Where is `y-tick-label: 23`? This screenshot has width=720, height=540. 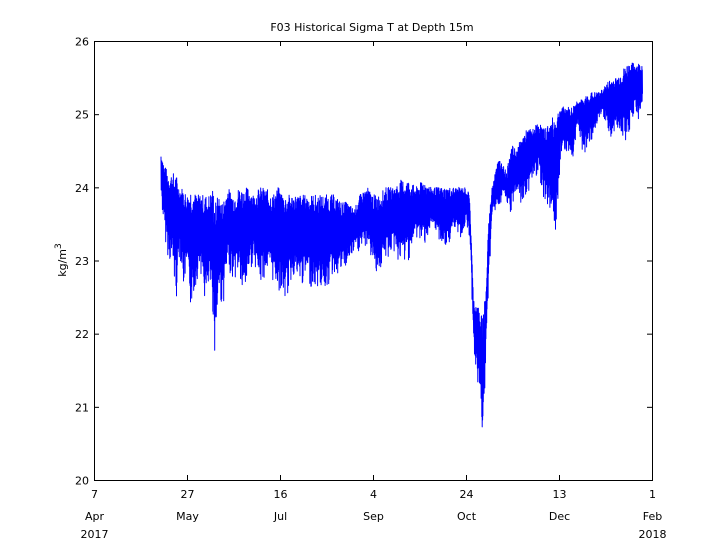 y-tick-label: 23 is located at coordinates (82, 261).